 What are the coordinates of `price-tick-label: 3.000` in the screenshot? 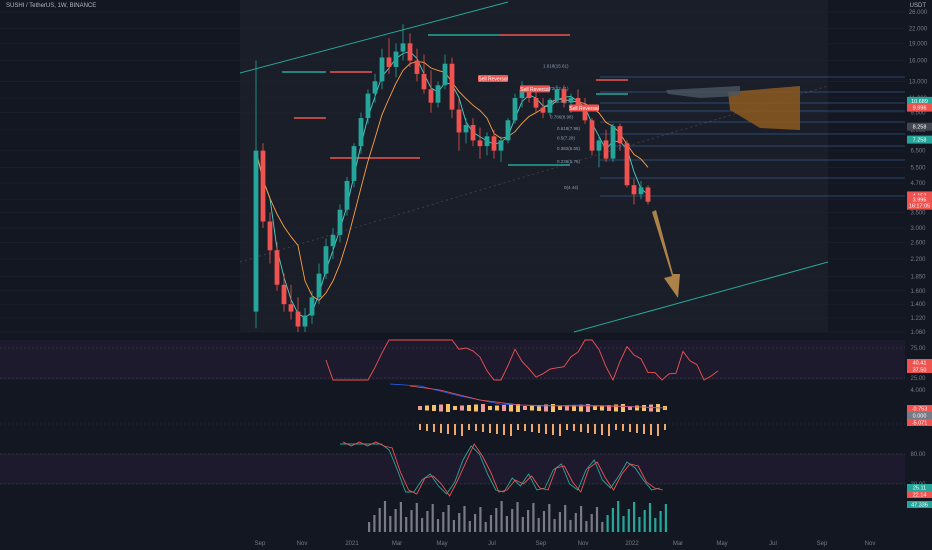 It's located at (918, 229).